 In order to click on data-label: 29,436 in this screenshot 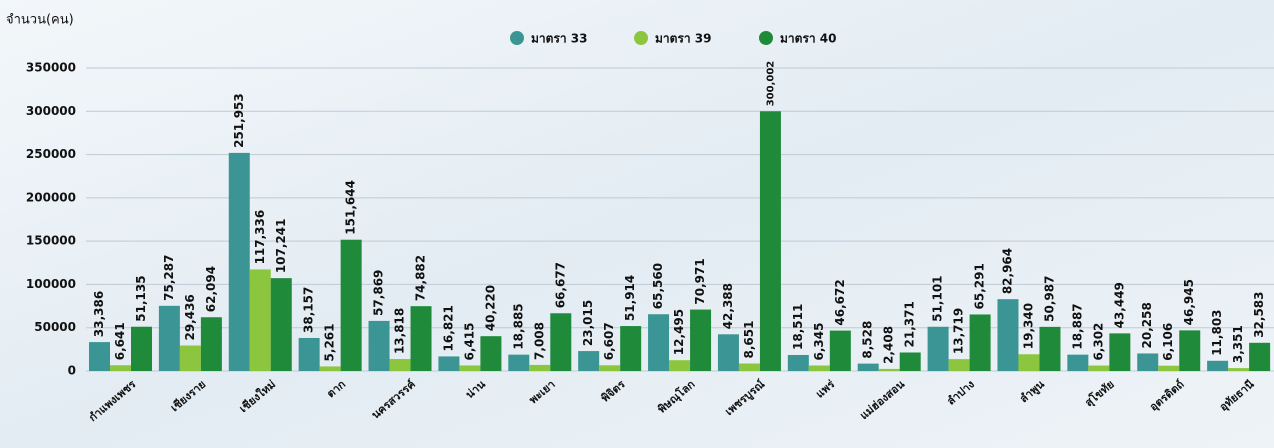, I will do `click(190, 317)`.